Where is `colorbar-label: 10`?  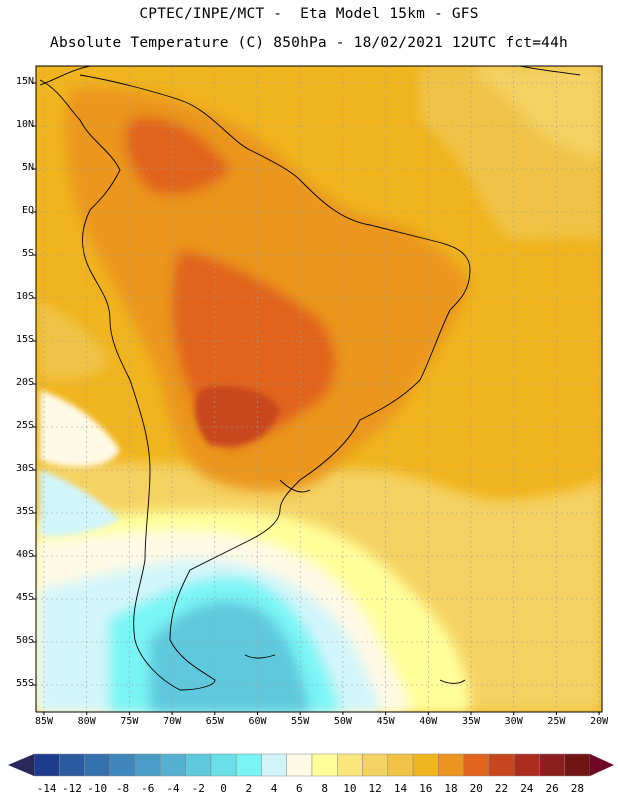
colorbar-label: 10 is located at coordinates (350, 788).